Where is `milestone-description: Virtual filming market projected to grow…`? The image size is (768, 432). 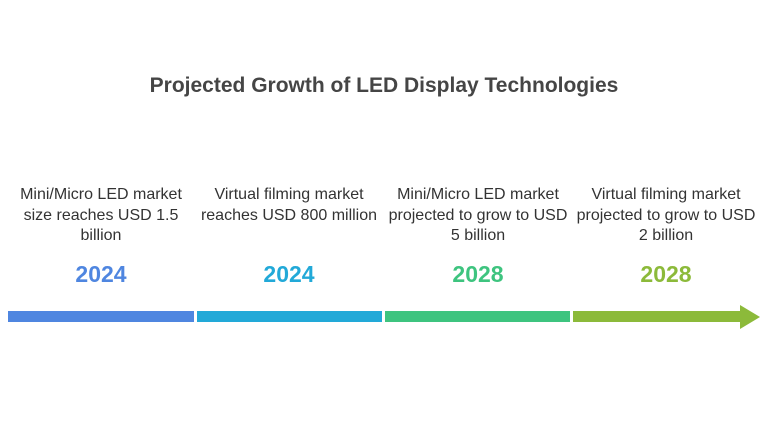 milestone-description: Virtual filming market projected to grow… is located at coordinates (666, 215).